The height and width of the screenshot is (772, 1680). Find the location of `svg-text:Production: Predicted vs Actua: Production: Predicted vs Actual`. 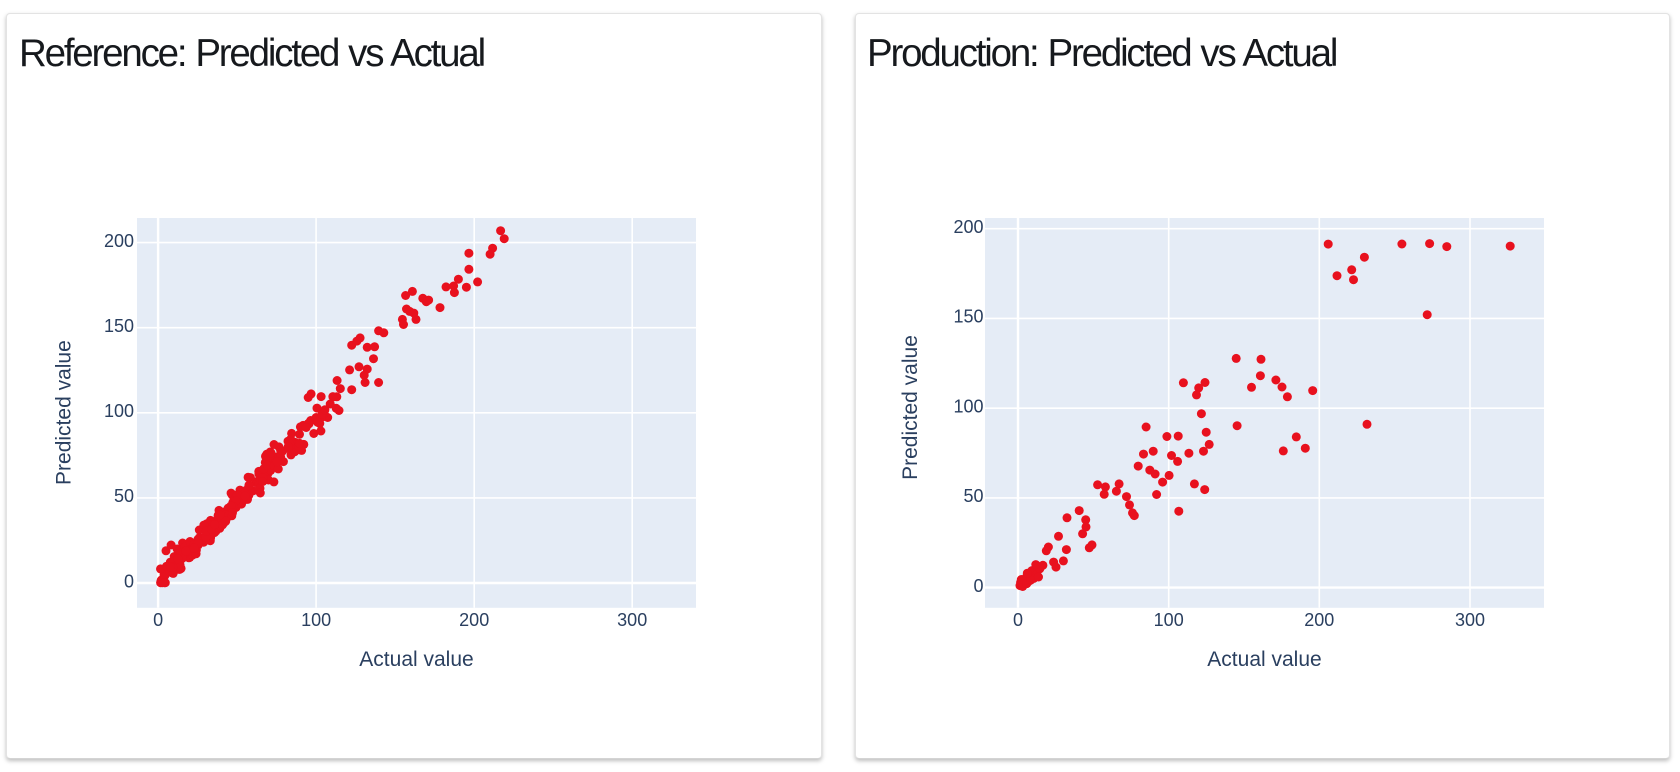

svg-text:Production: Predicted vs Actua: Production: Predicted vs Actual is located at coordinates (1101, 53).